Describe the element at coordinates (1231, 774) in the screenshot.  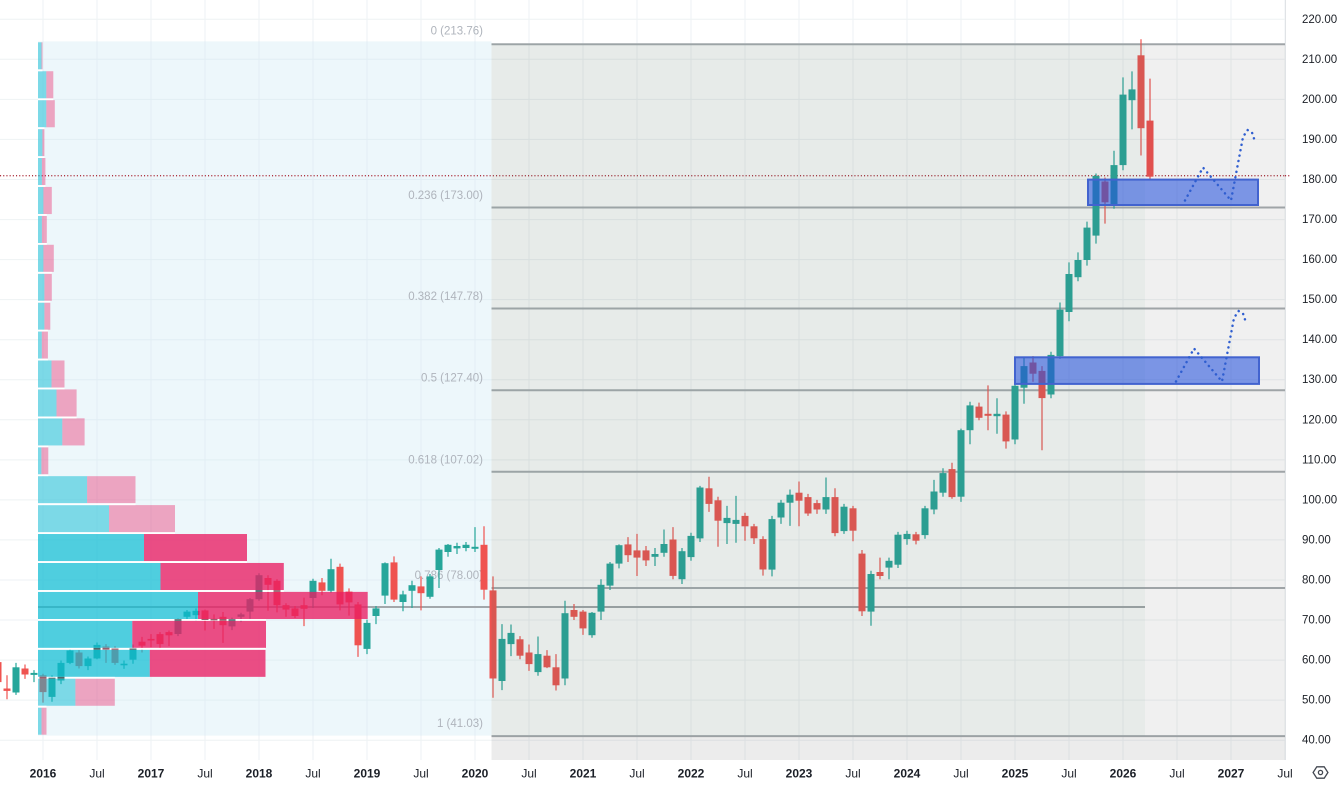
I see `svg-text: 2027` at that location.